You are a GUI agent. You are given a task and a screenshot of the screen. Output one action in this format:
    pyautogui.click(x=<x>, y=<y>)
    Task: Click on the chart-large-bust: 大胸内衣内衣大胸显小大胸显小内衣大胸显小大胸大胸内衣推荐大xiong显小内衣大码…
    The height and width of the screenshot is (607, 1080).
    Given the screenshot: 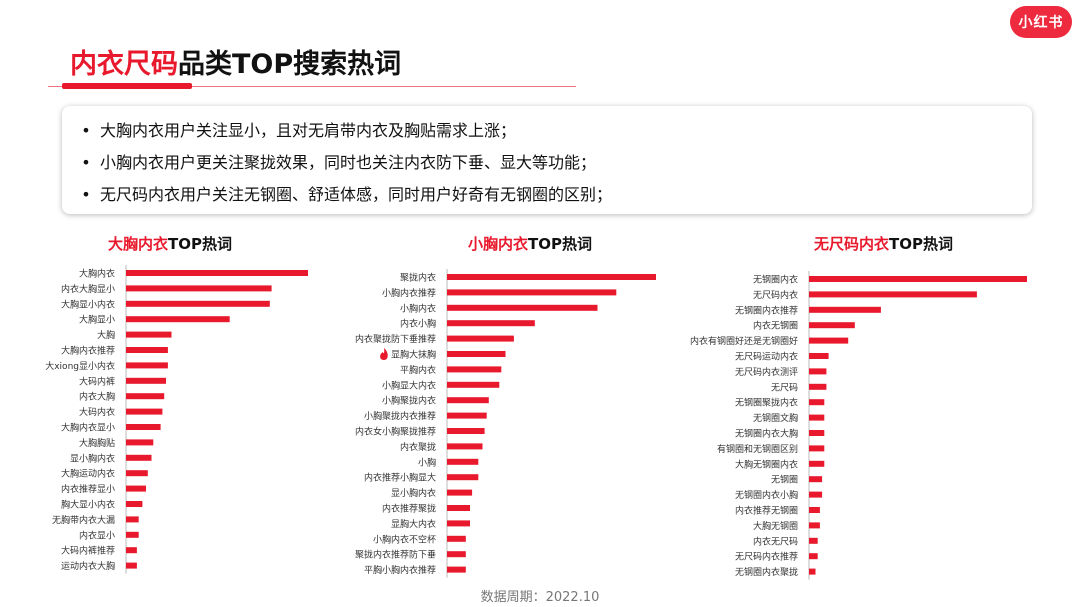 What is the action you would take?
    pyautogui.click(x=176, y=419)
    